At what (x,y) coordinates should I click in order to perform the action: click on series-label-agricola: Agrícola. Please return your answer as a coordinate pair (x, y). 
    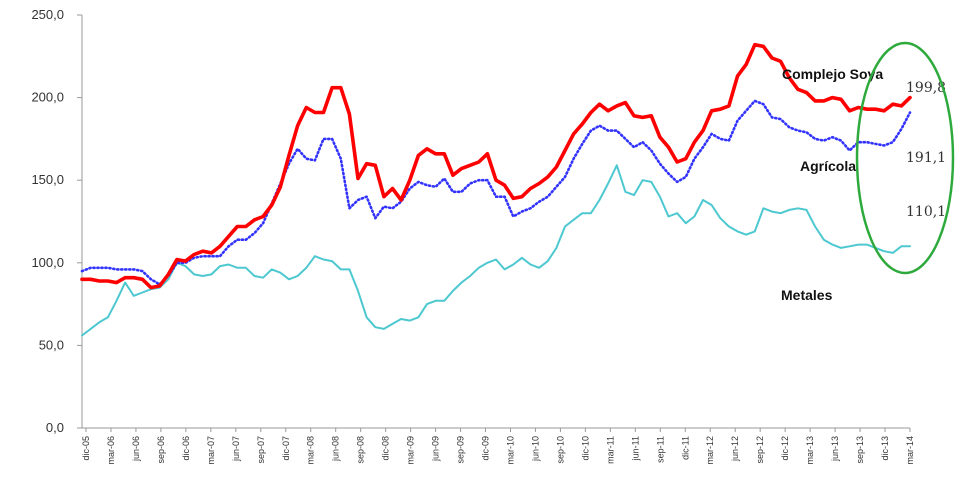
    Looking at the image, I should click on (828, 166).